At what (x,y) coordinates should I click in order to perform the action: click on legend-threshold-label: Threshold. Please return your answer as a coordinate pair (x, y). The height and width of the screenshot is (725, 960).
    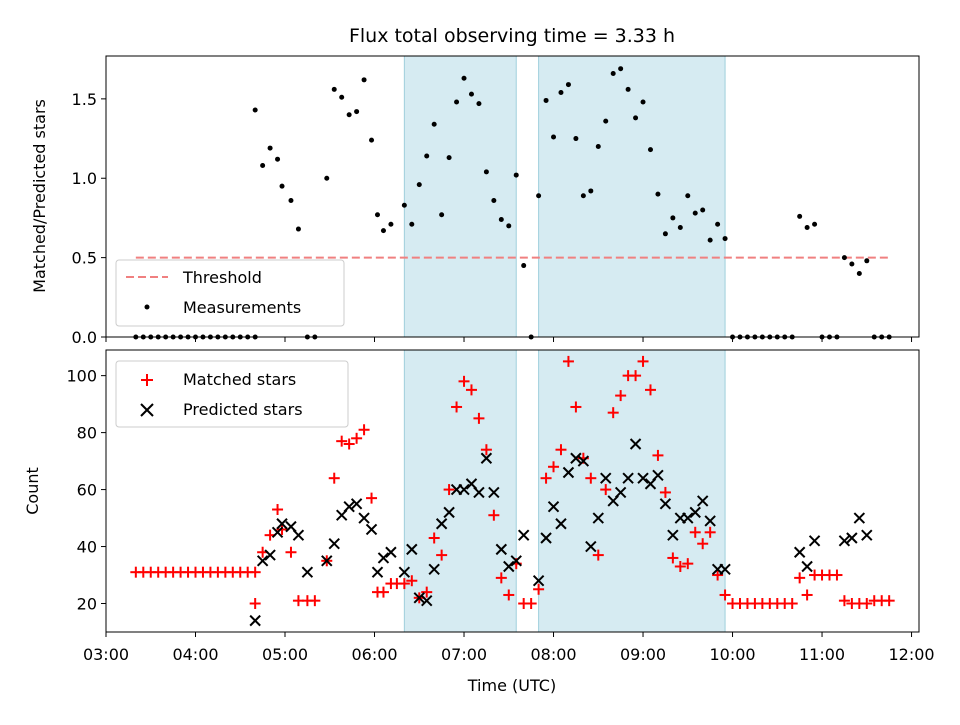
    Looking at the image, I should click on (222, 277).